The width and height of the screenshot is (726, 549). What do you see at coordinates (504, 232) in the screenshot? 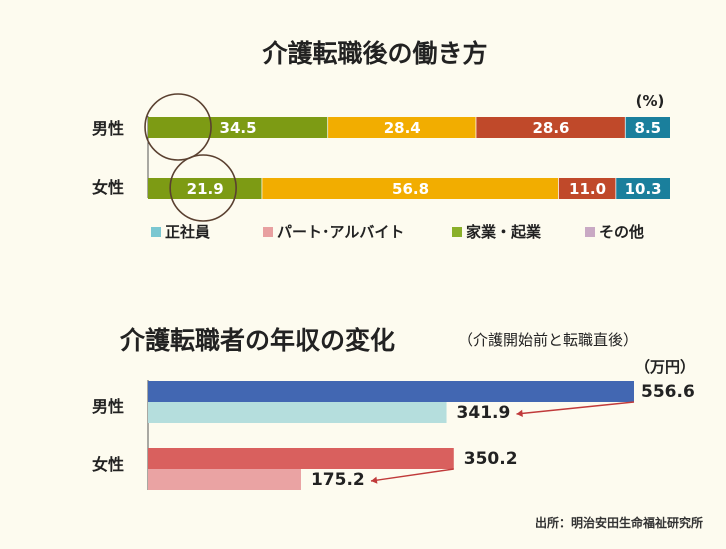
I see `legend-label: 家業・起業` at bounding box center [504, 232].